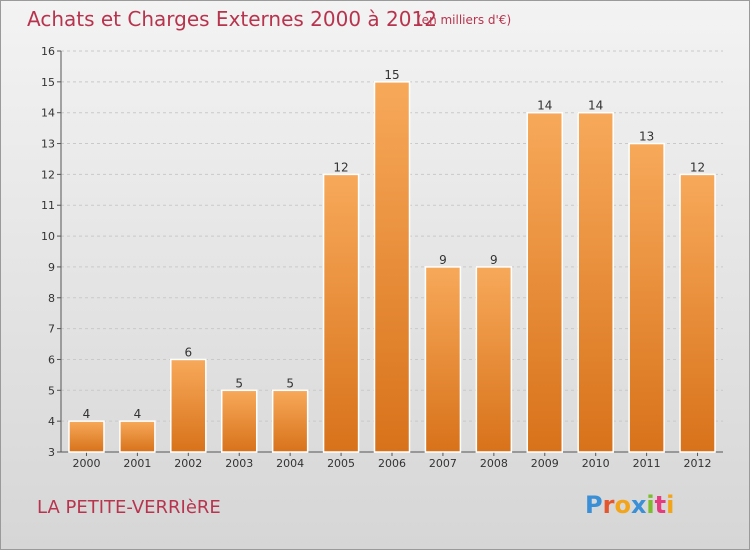 The image size is (750, 550). I want to click on proxiti-logo: Proxiti, so click(629, 505).